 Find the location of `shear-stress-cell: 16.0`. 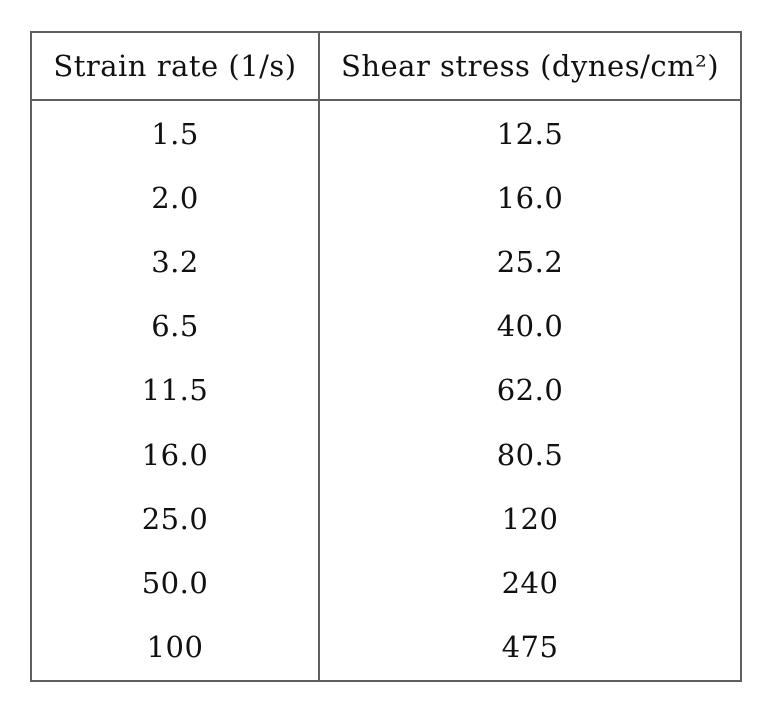

shear-stress-cell: 16.0 is located at coordinates (530, 198).